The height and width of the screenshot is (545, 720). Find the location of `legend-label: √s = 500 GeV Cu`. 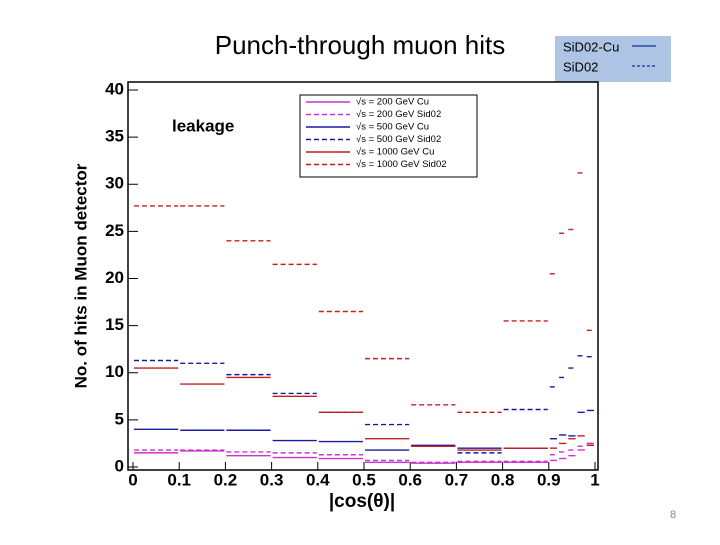

legend-label: √s = 500 GeV Cu is located at coordinates (392, 127).